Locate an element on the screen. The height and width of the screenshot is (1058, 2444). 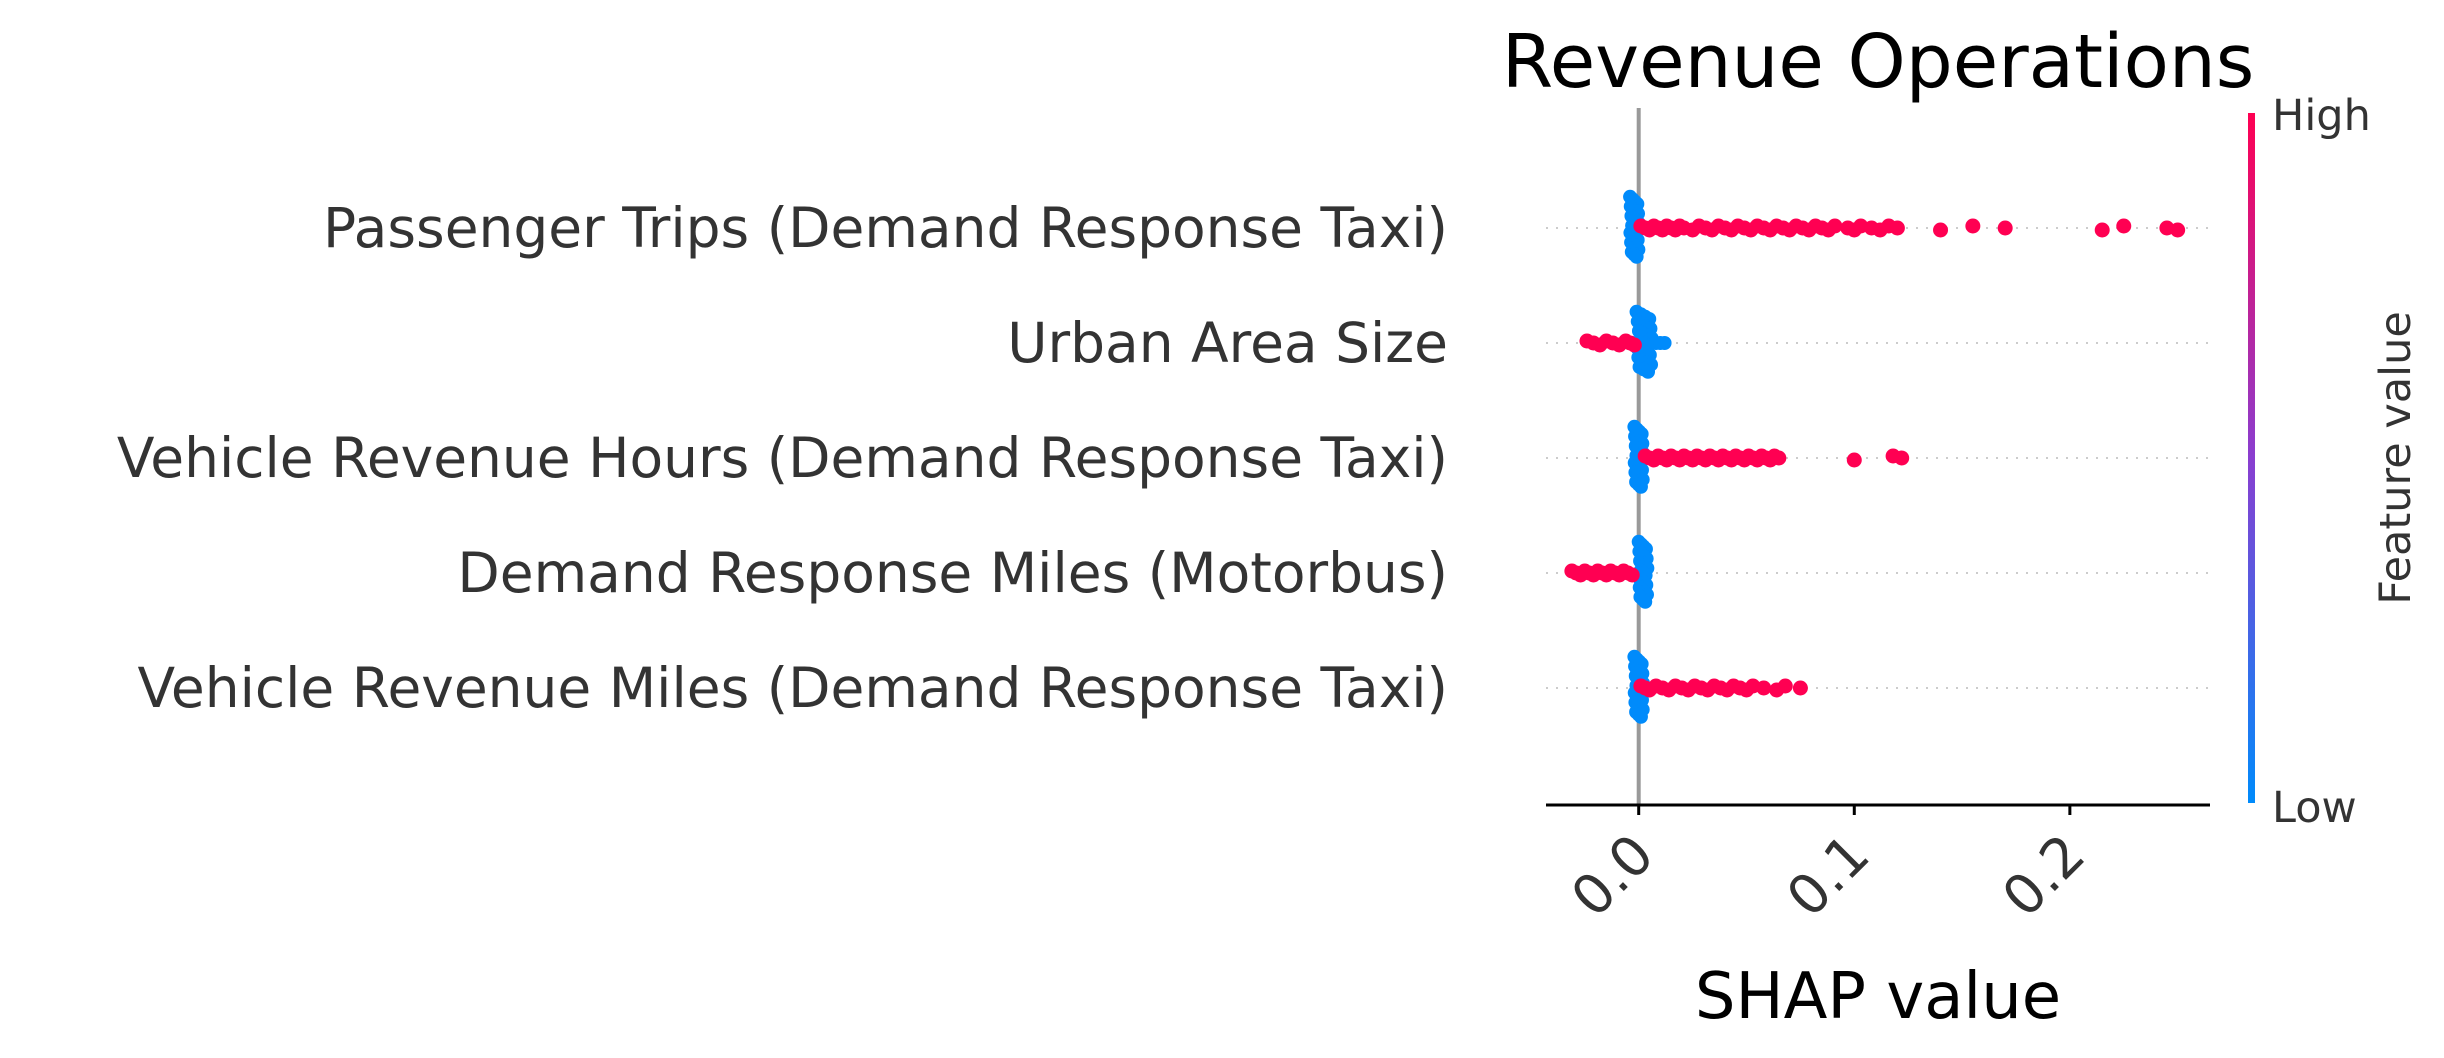
x-axis-label: SHAP value is located at coordinates (1878, 997).